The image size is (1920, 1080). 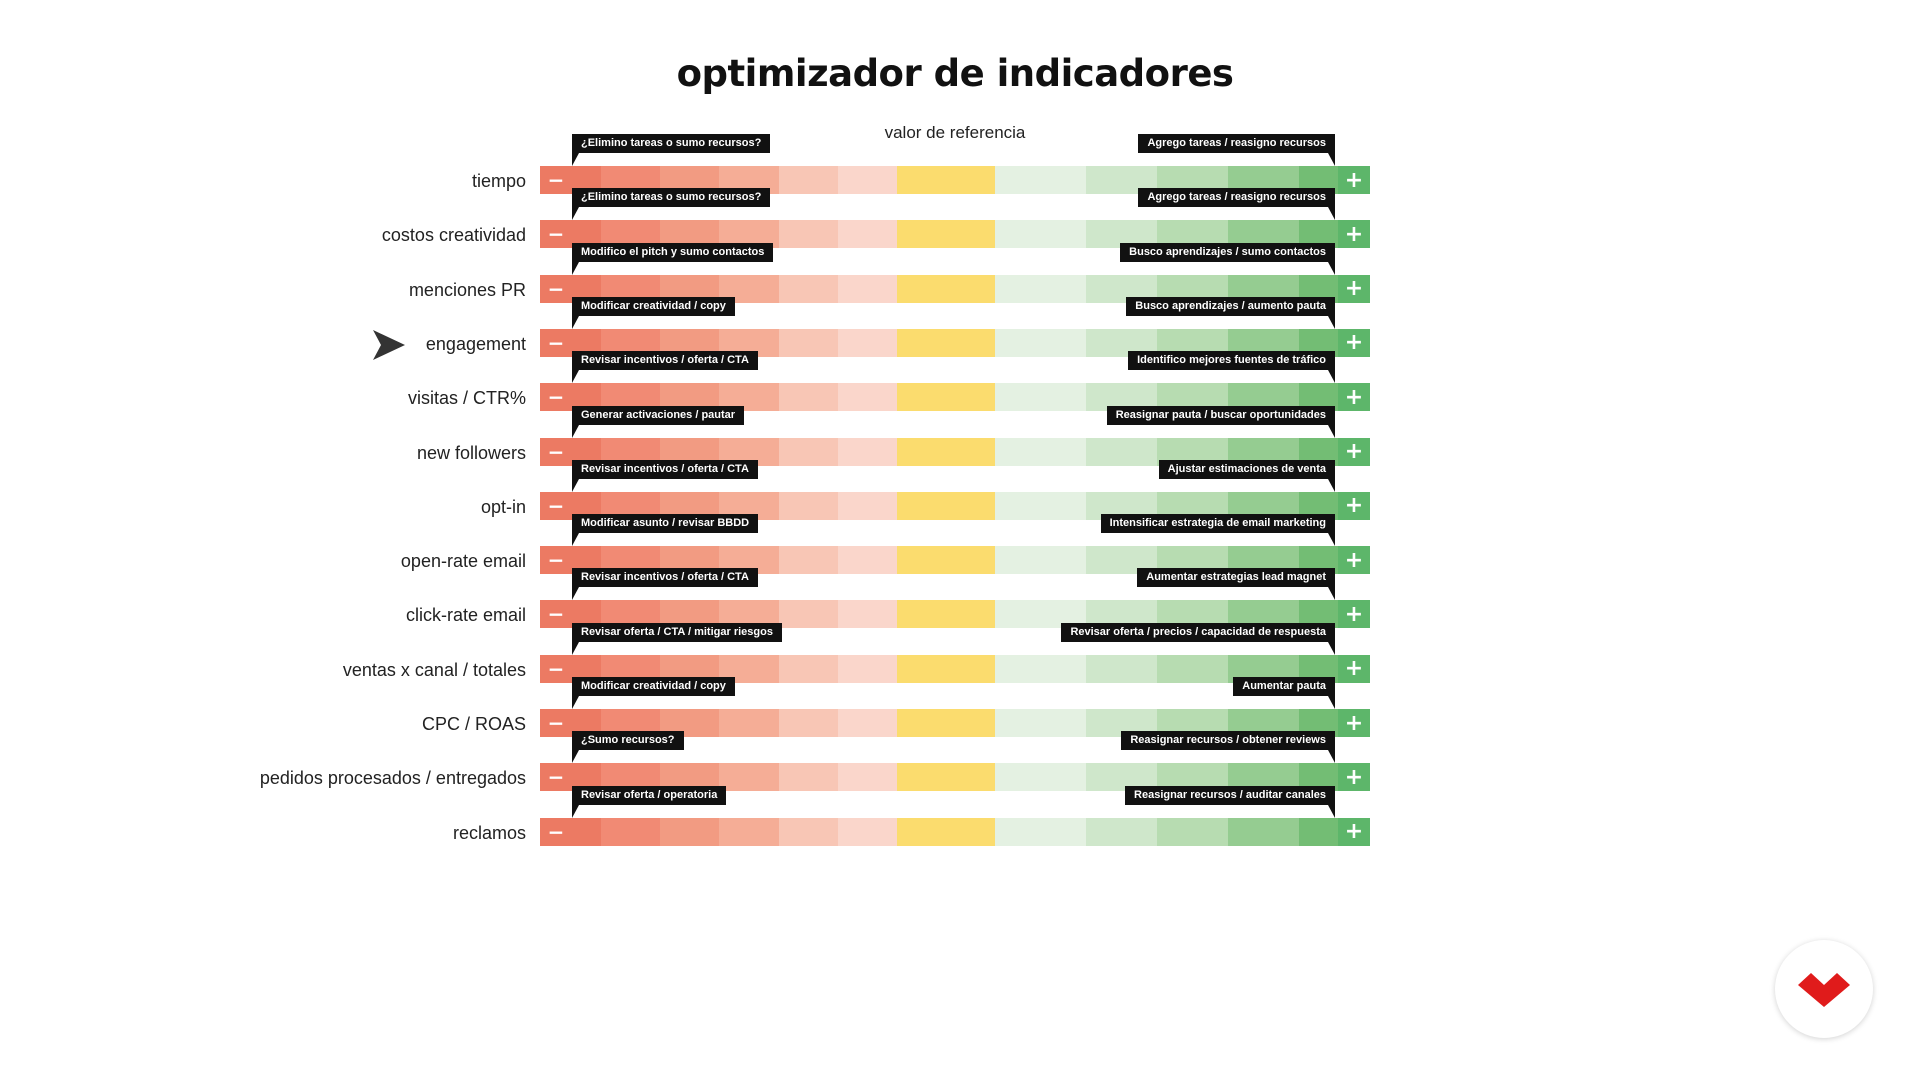 I want to click on brand-logo, so click(x=1824, y=989).